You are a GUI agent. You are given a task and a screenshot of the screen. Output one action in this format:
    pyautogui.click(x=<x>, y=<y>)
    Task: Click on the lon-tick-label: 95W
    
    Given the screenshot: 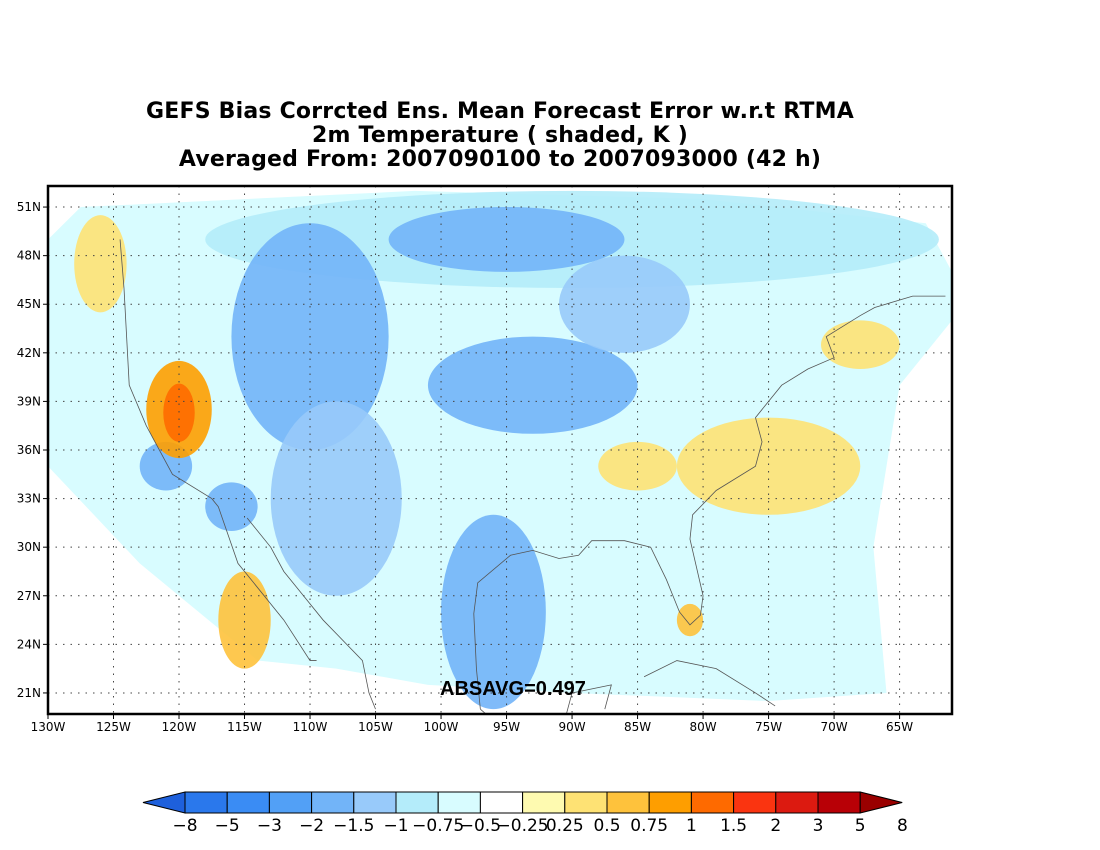 What is the action you would take?
    pyautogui.click(x=506, y=727)
    